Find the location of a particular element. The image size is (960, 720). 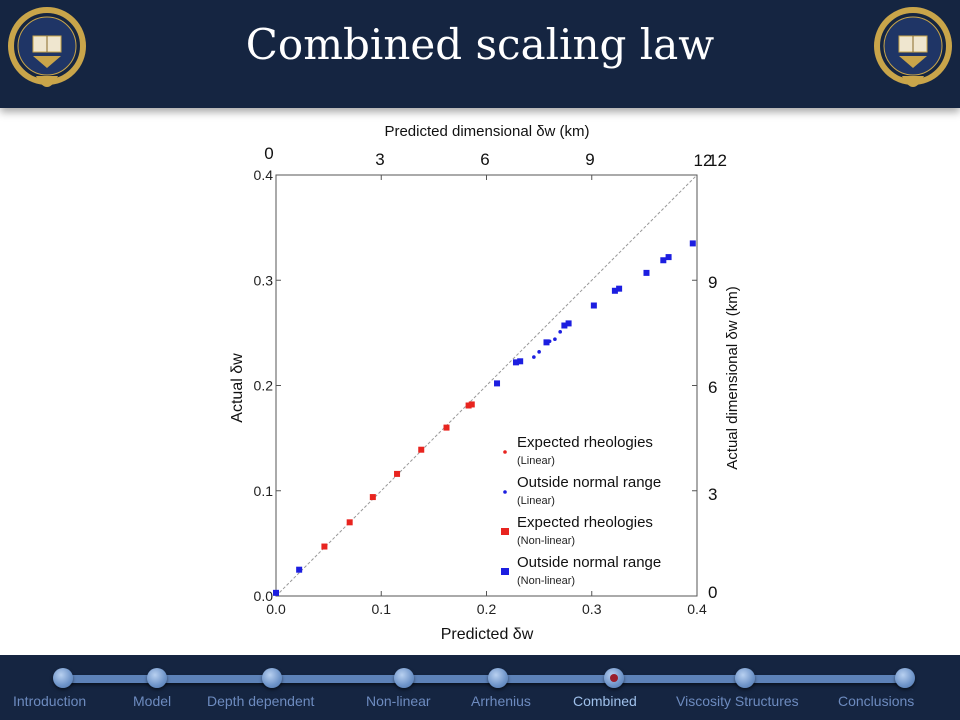

nav-dot-combined is located at coordinates (614, 678).